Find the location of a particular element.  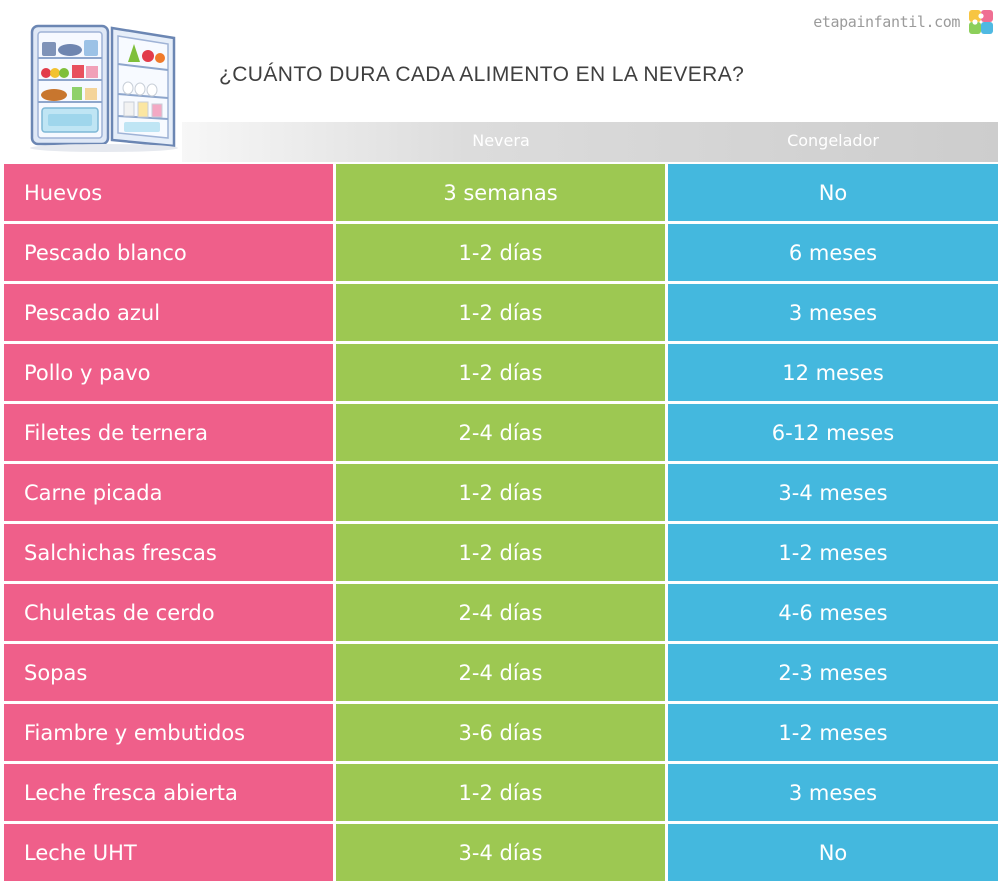

table-row: Pescado blanco 1-2 días 6 meses is located at coordinates (501, 252).